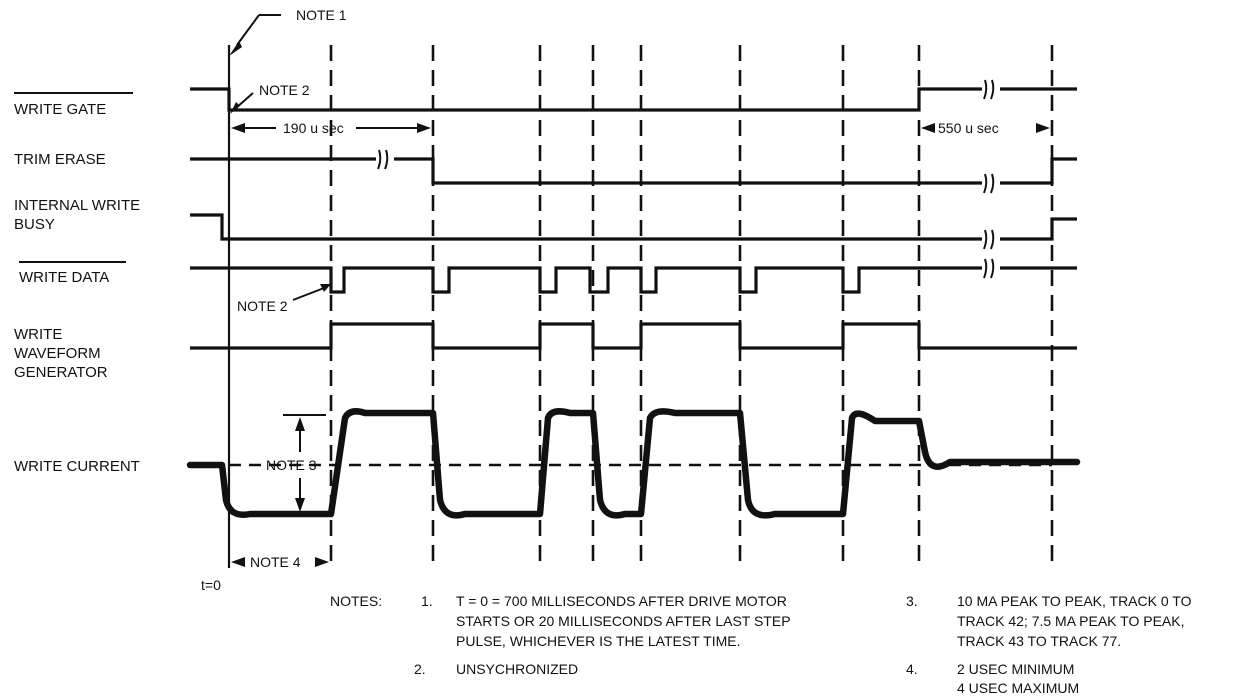  What do you see at coordinates (633, 231) in the screenshot?
I see `internal-write-busy-waveform` at bounding box center [633, 231].